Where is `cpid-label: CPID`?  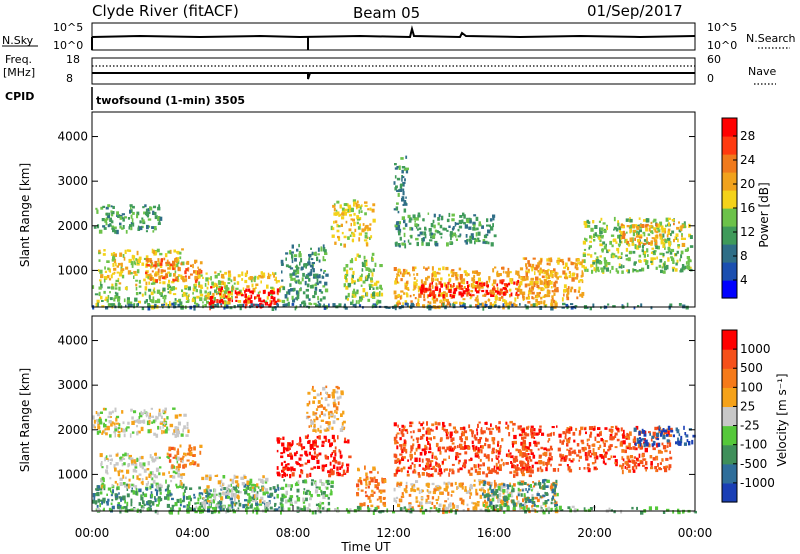 cpid-label: CPID is located at coordinates (19, 96).